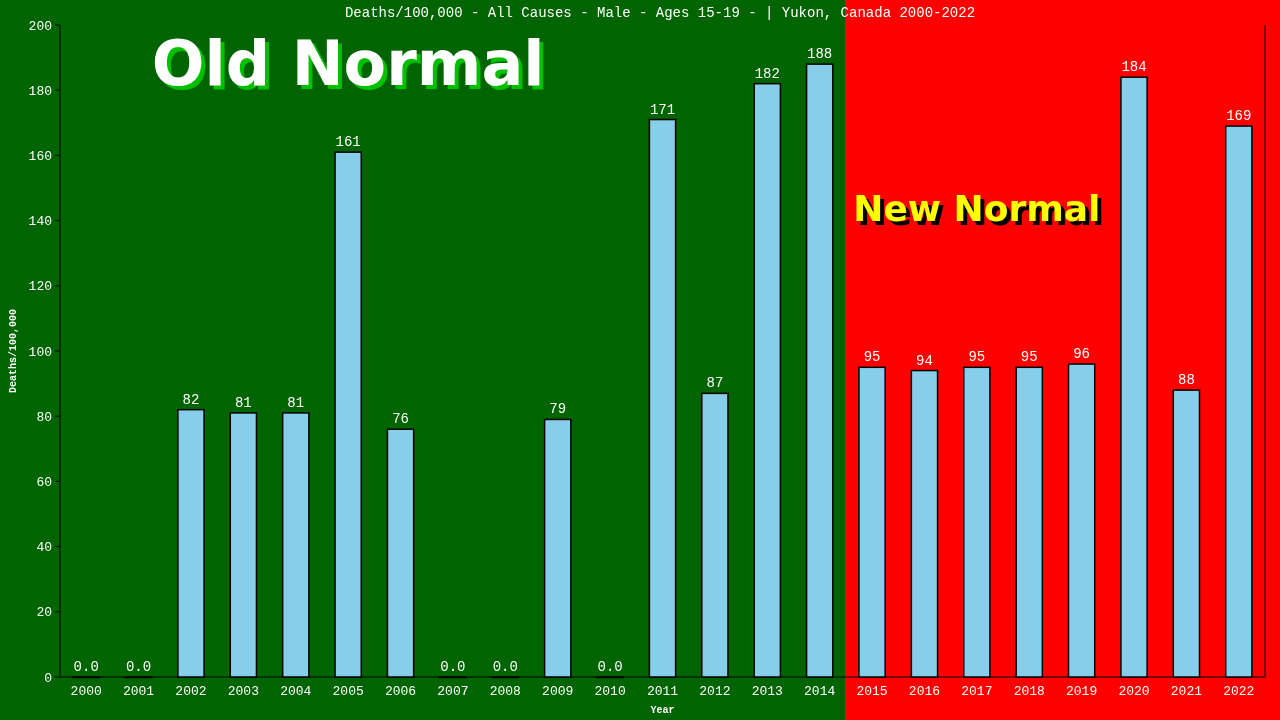 Image resolution: width=1280 pixels, height=720 pixels. Describe the element at coordinates (453, 691) in the screenshot. I see `x-tick-label: 2007` at that location.